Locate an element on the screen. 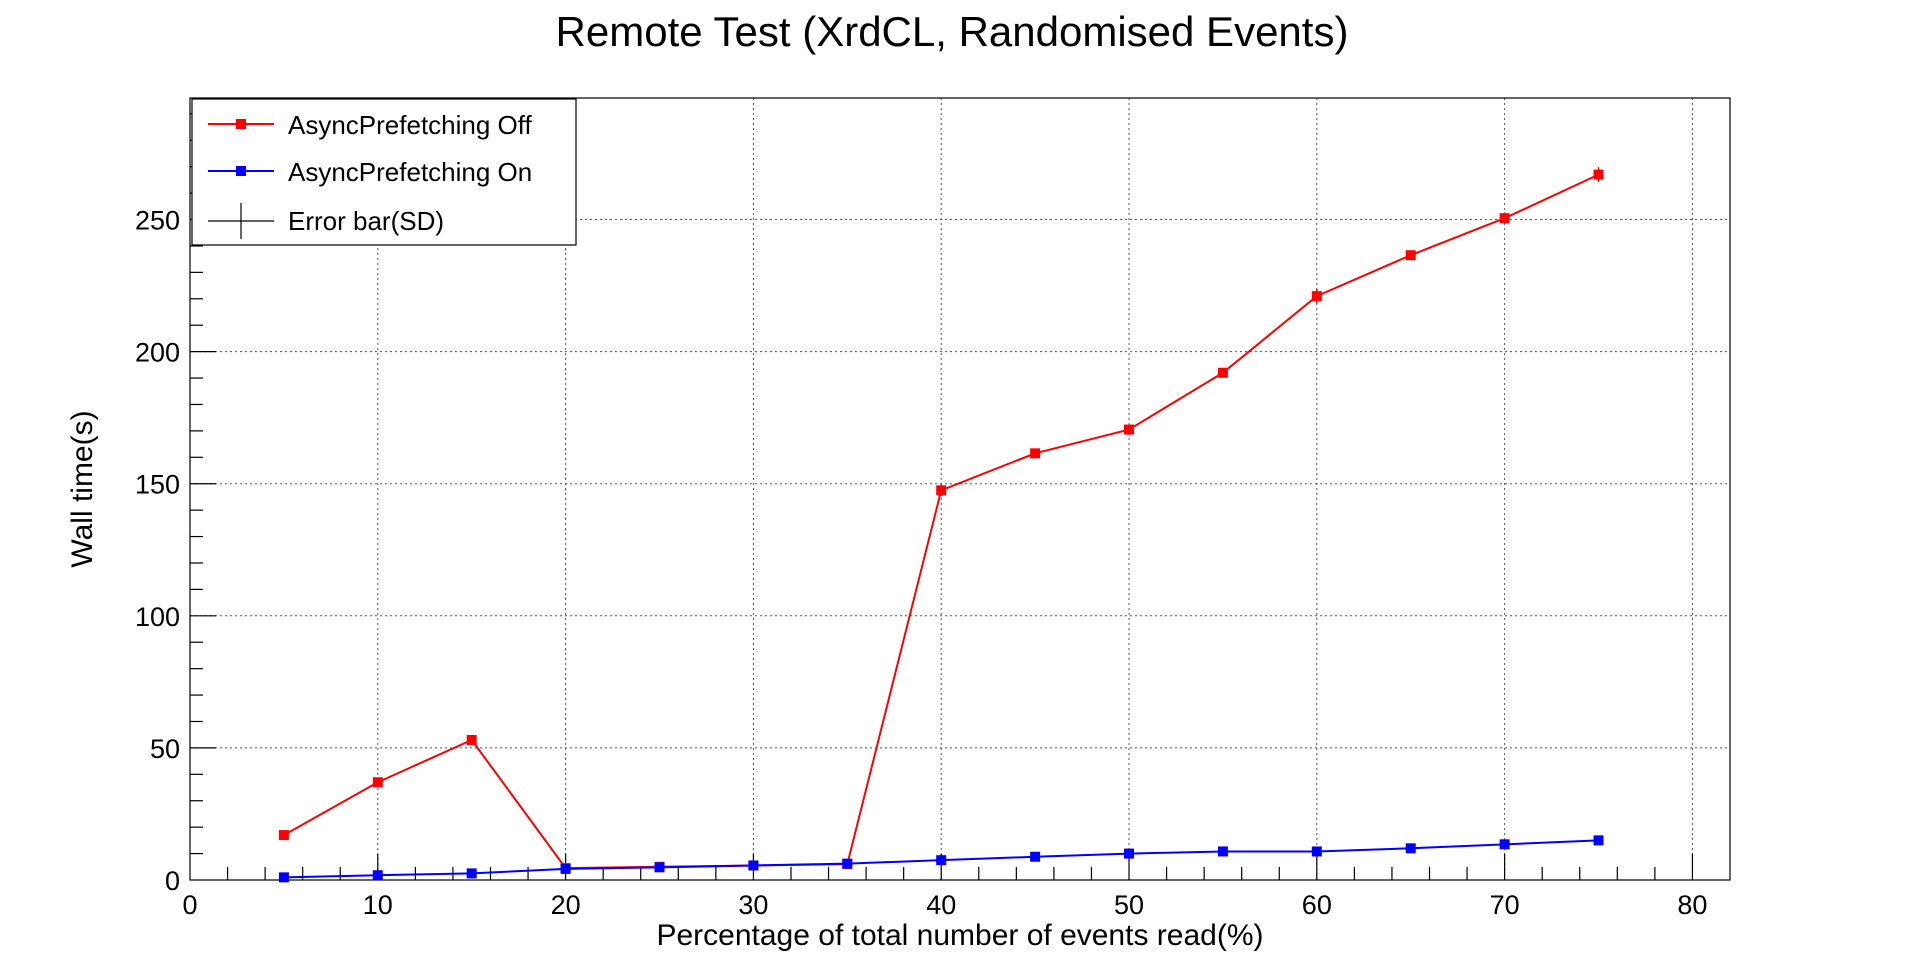  y-tick-label: 50 is located at coordinates (165, 749).